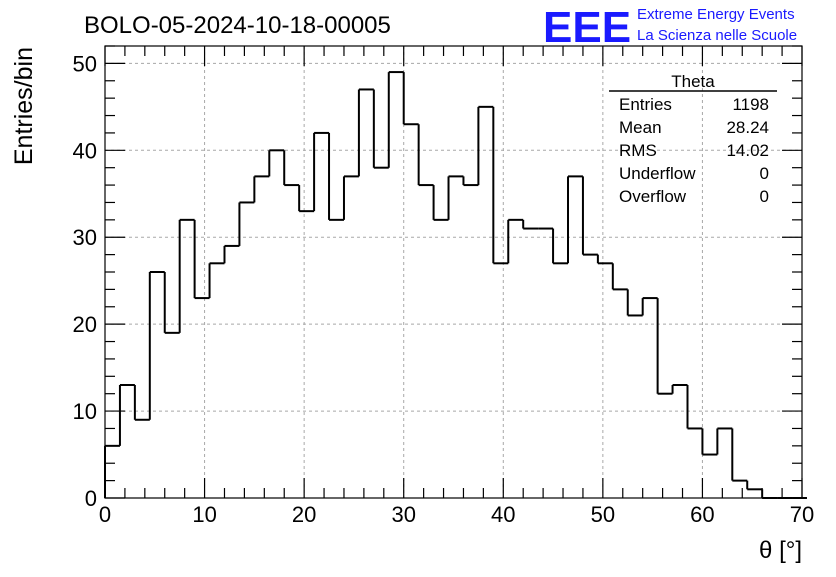 This screenshot has height=577, width=836. What do you see at coordinates (653, 196) in the screenshot?
I see `stats-label-overflow: Overflow` at bounding box center [653, 196].